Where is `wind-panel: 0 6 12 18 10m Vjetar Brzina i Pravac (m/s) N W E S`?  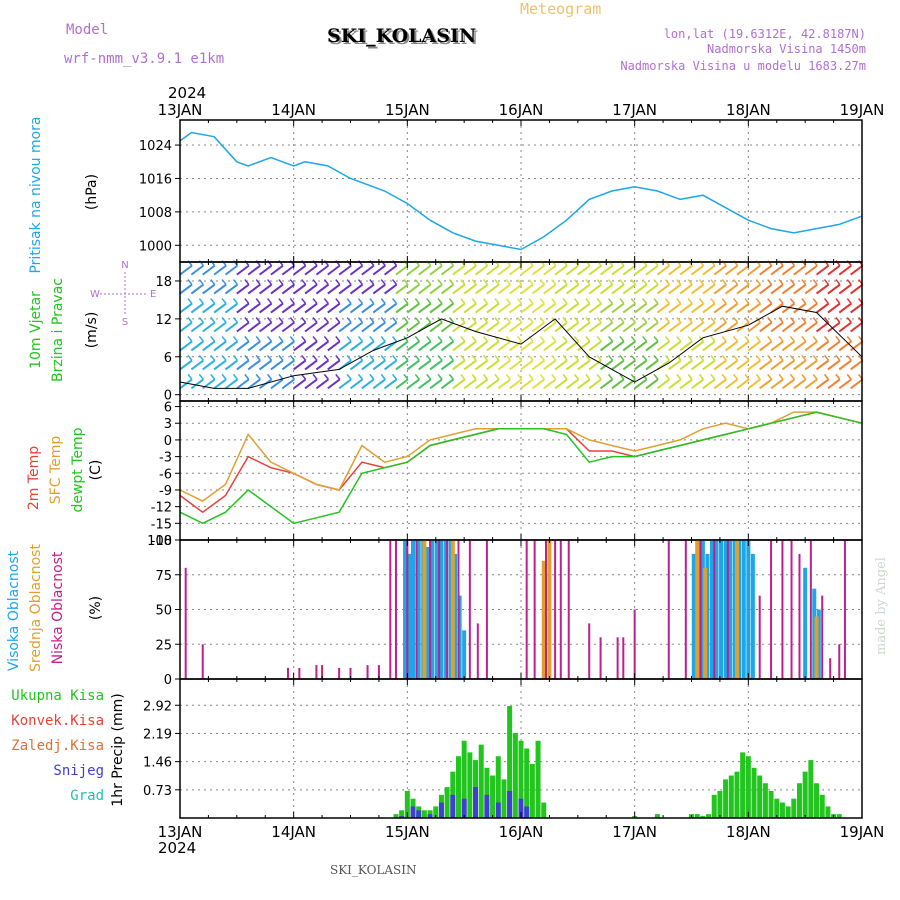
wind-panel: 0 6 12 18 10m Vjetar Brzina i Pravac (m/s) N W E S is located at coordinates (446, 332).